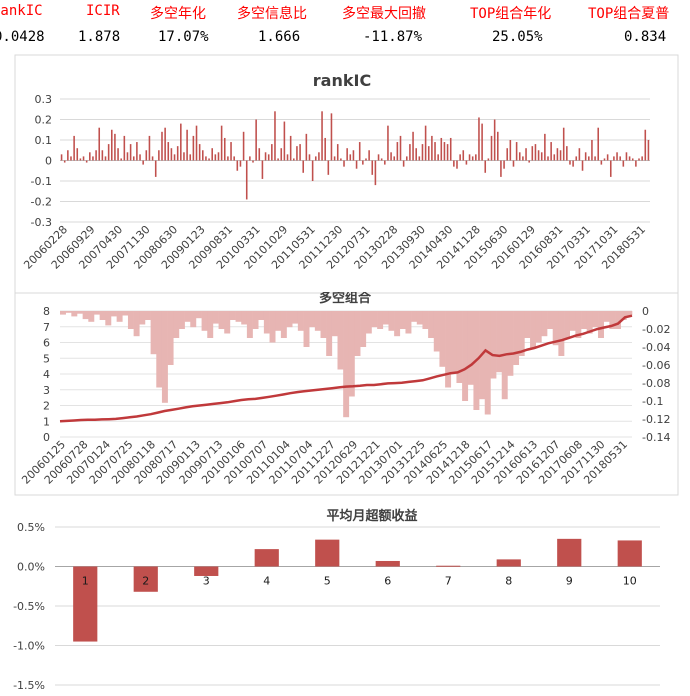  What do you see at coordinates (85, 581) in the screenshot?
I see `category-label: 1` at bounding box center [85, 581].